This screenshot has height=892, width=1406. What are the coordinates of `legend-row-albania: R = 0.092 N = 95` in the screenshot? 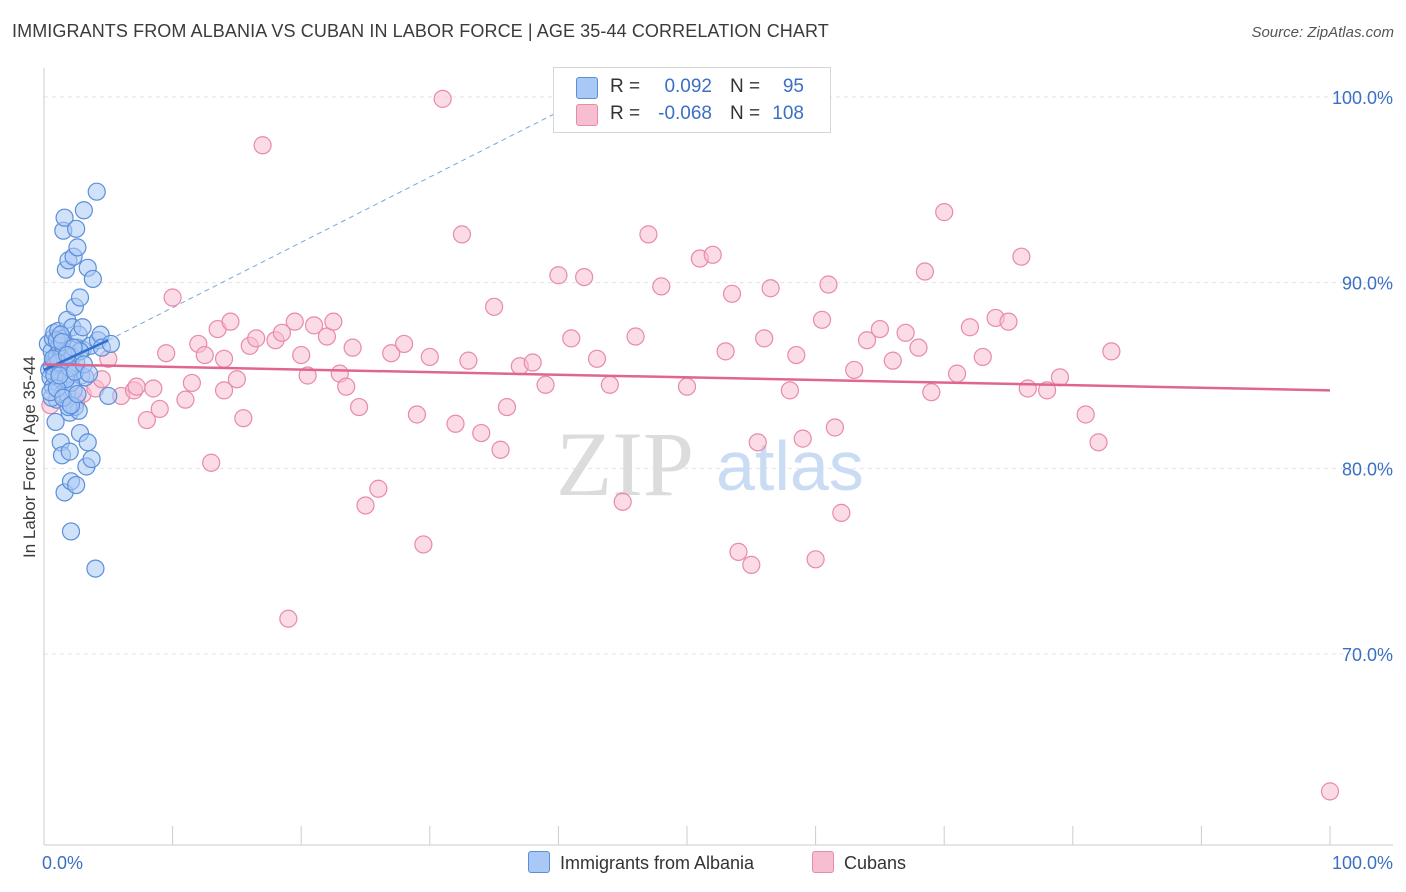 It's located at (692, 87).